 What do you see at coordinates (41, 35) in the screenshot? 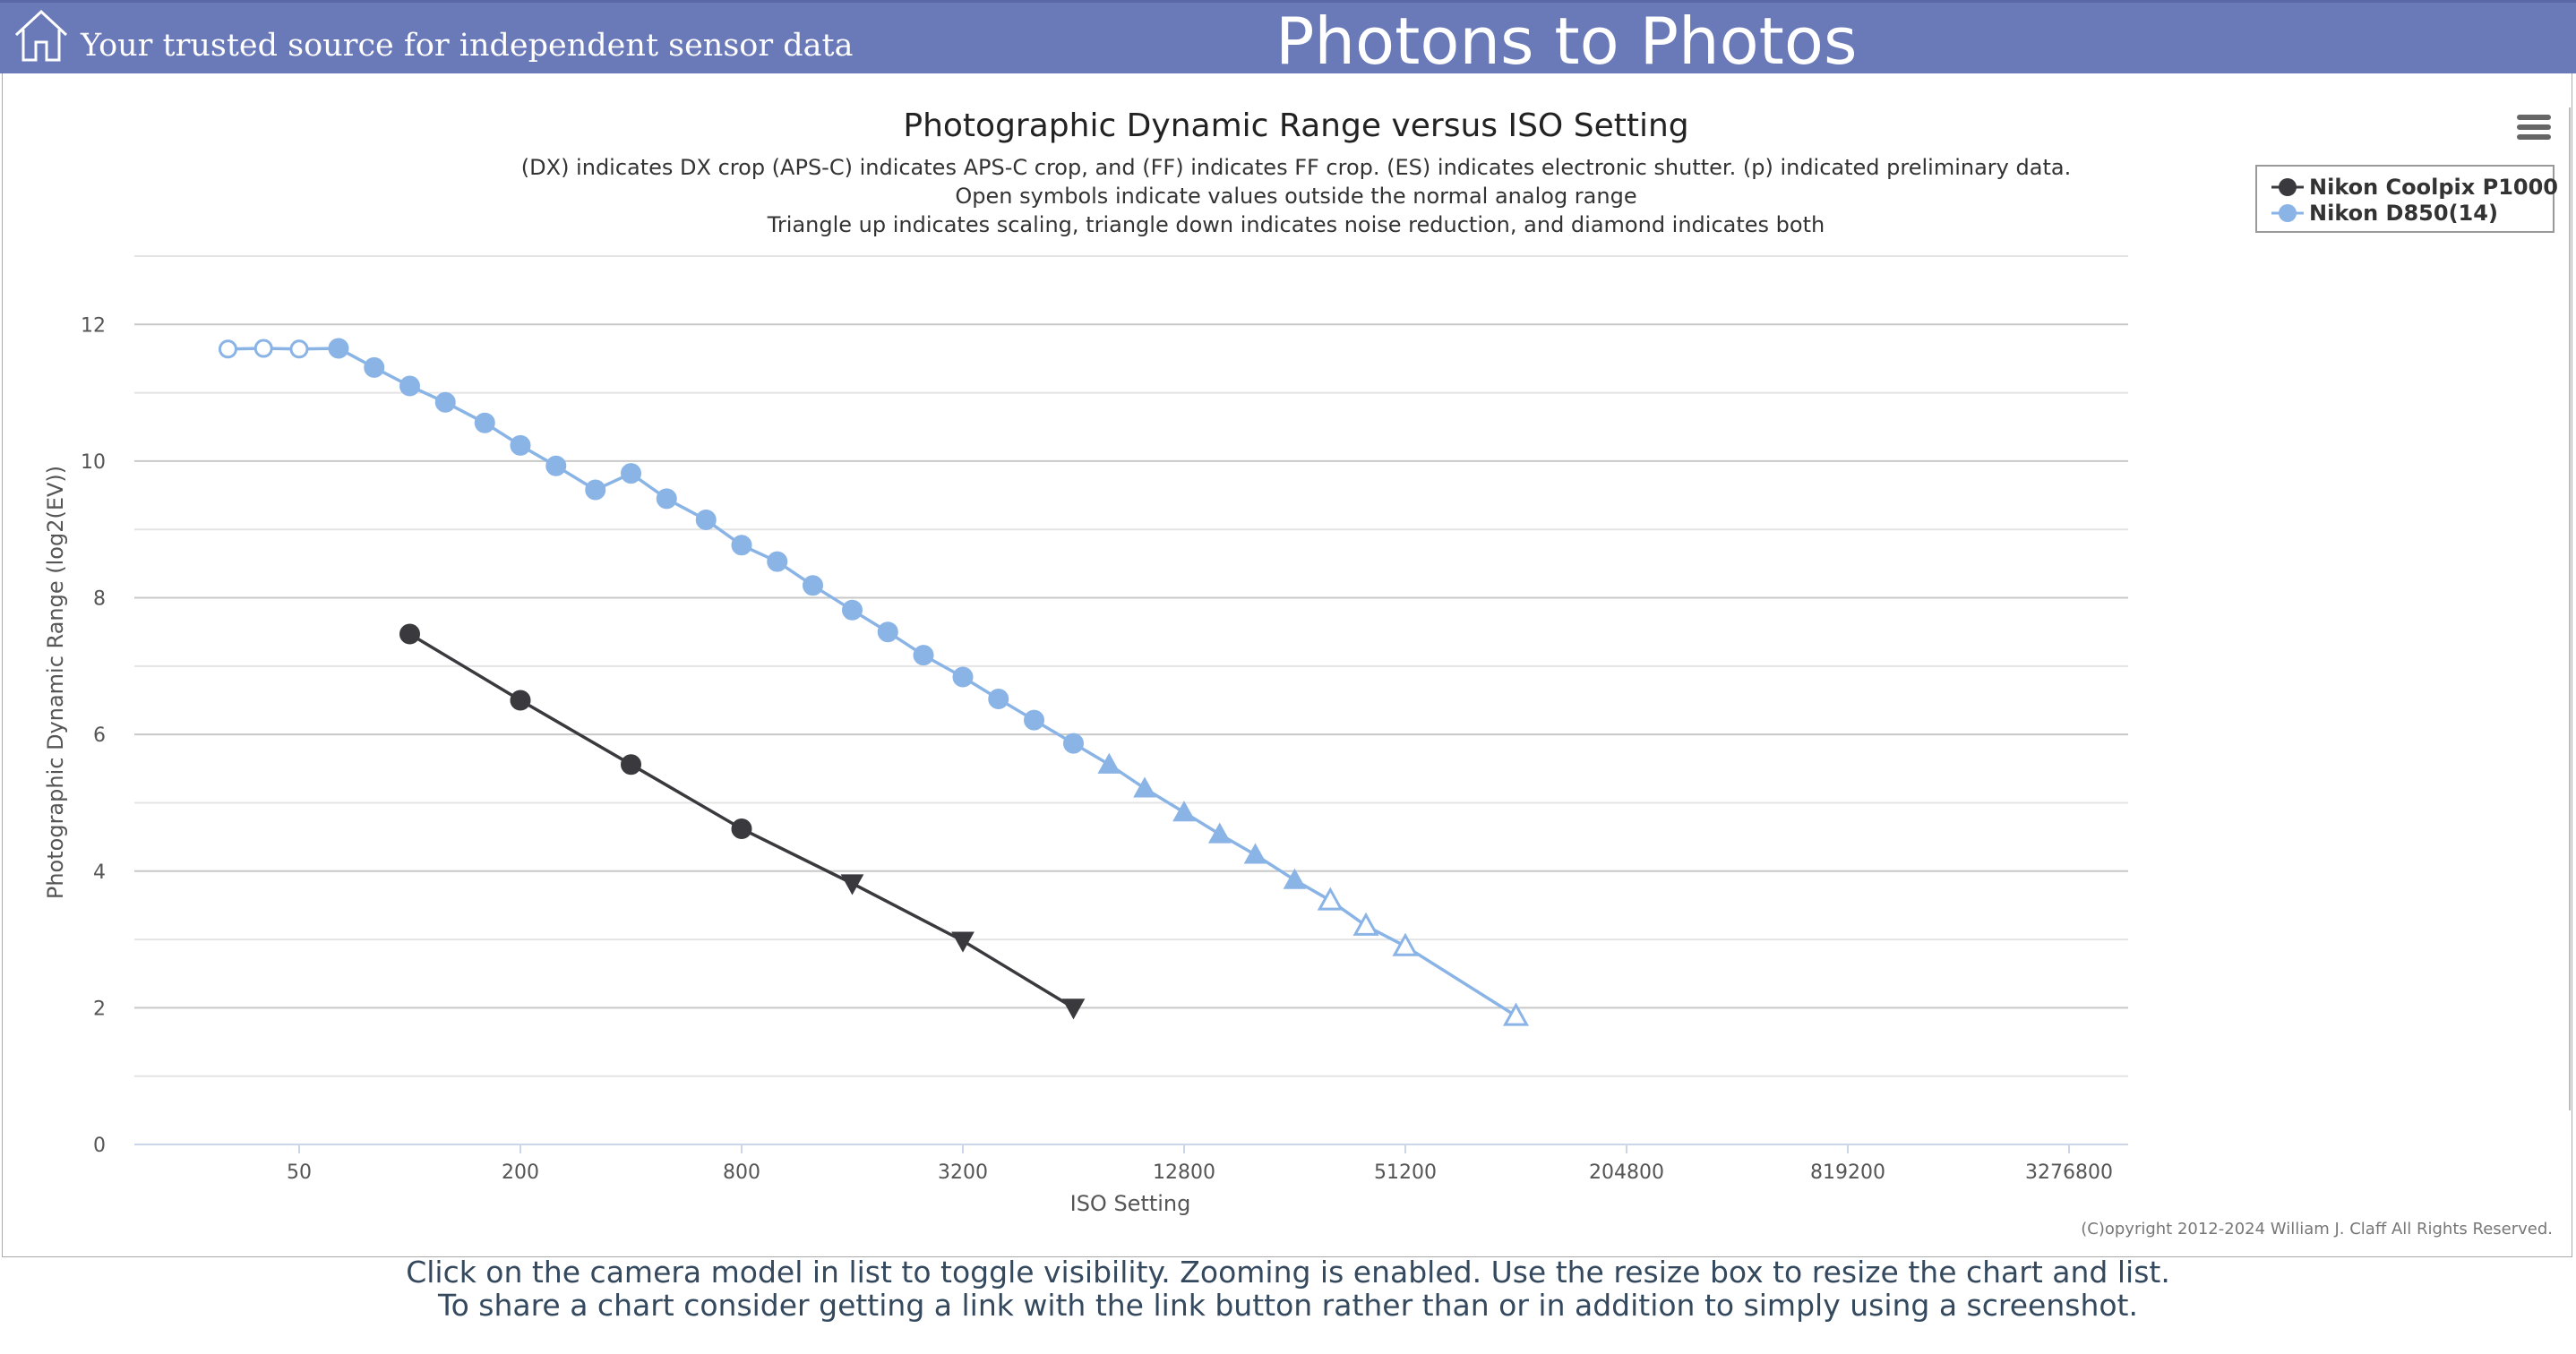
I see `home-icon` at bounding box center [41, 35].